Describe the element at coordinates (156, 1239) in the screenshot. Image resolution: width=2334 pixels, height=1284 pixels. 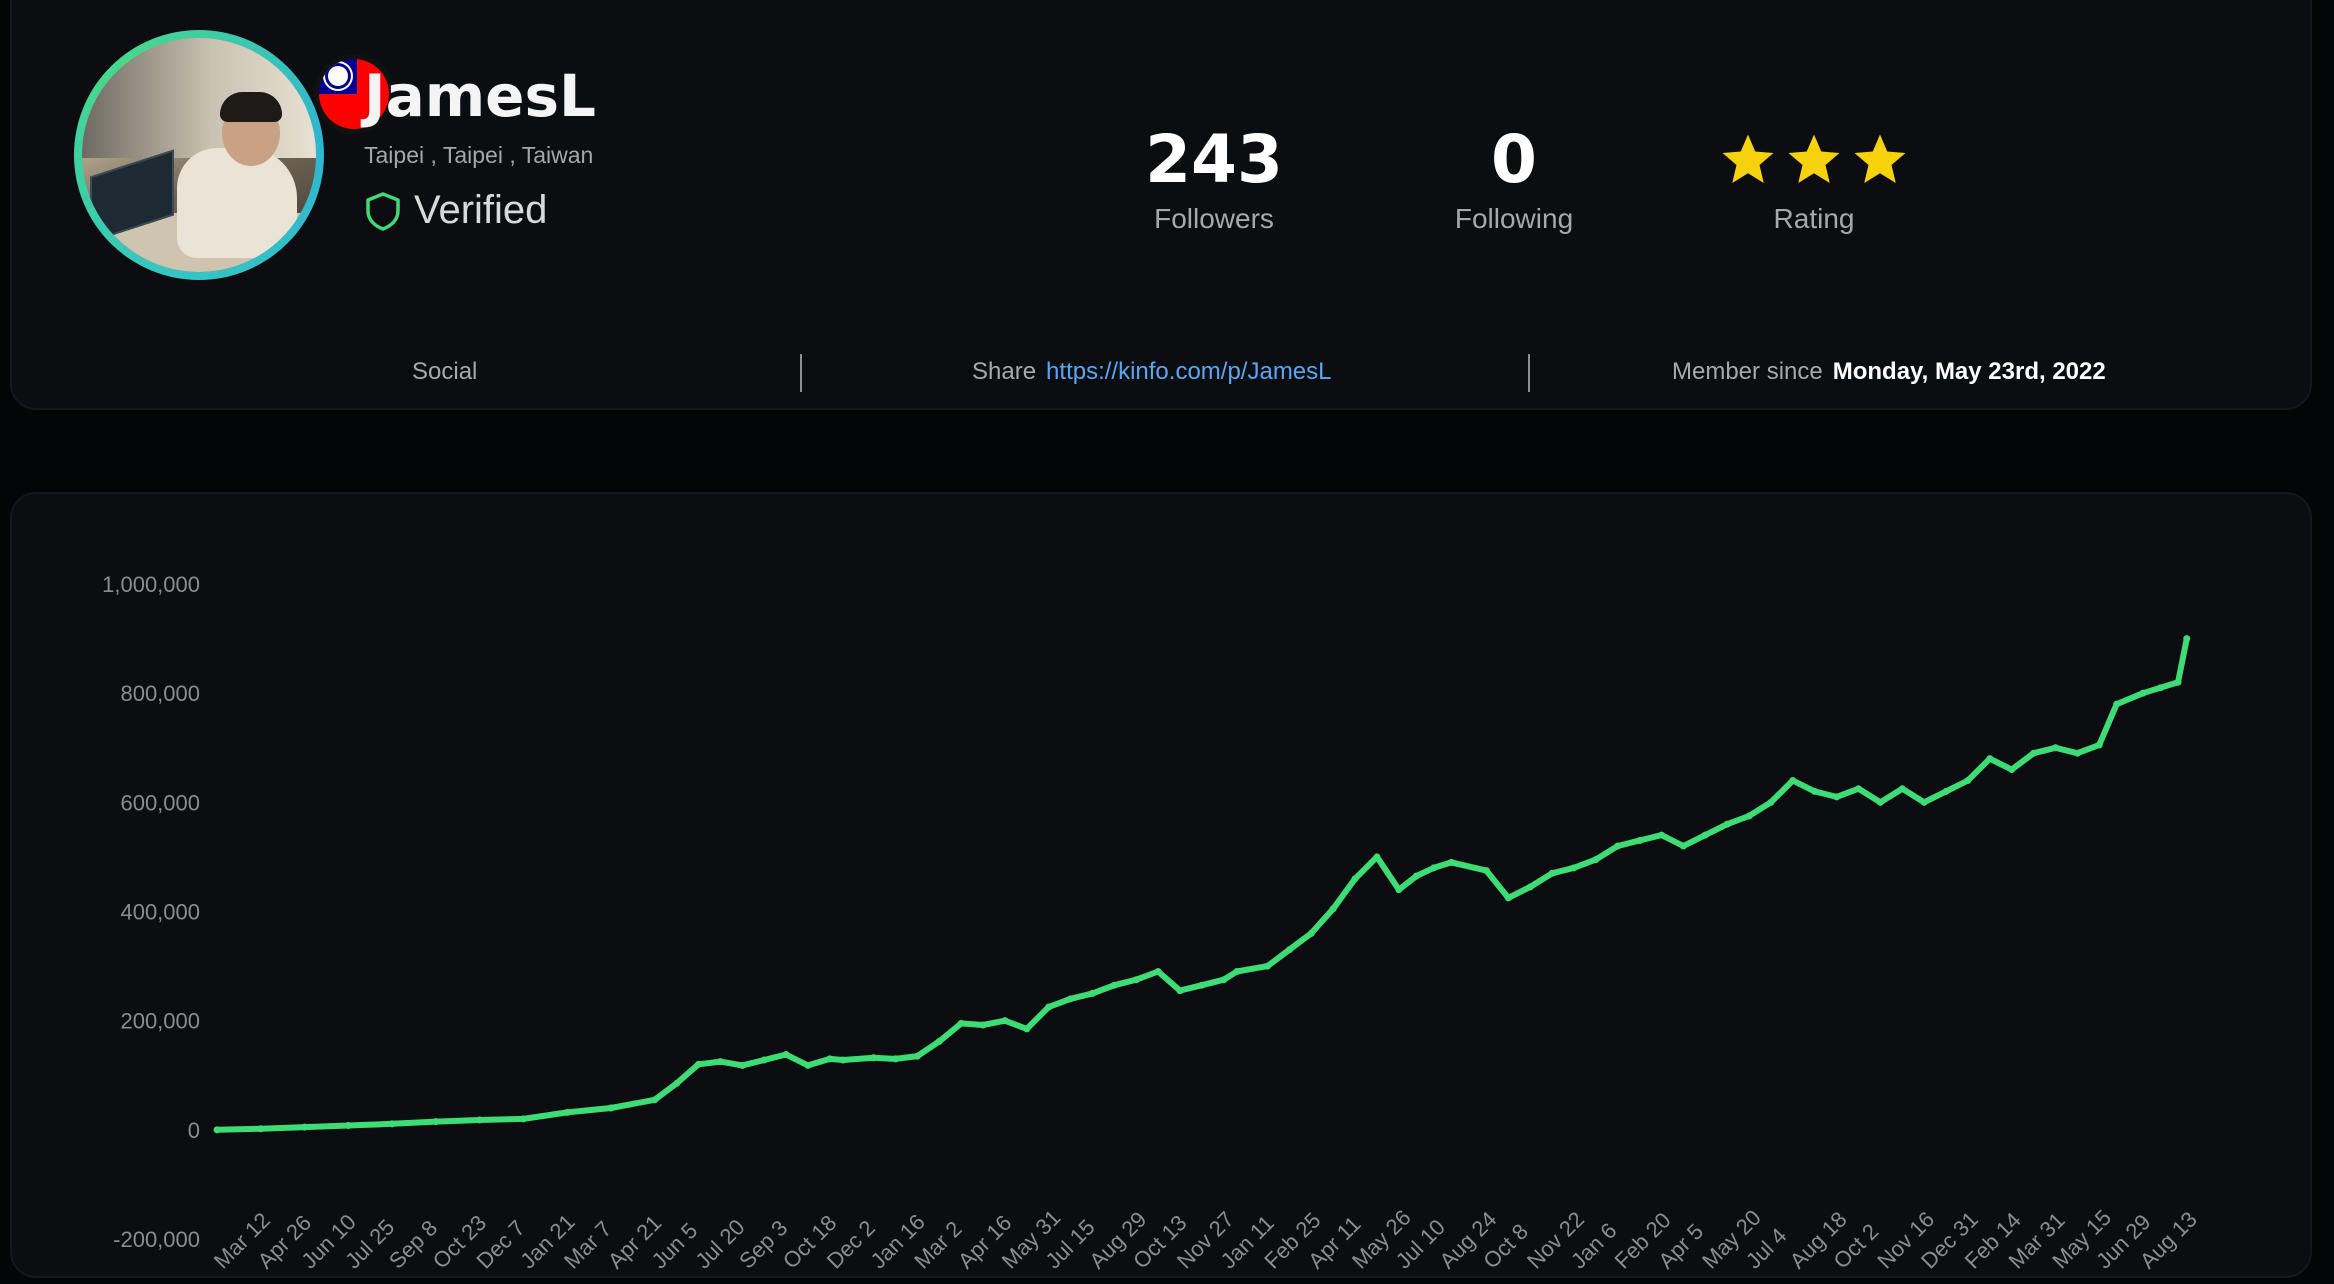
I see `y-tick-label: -200,000` at that location.